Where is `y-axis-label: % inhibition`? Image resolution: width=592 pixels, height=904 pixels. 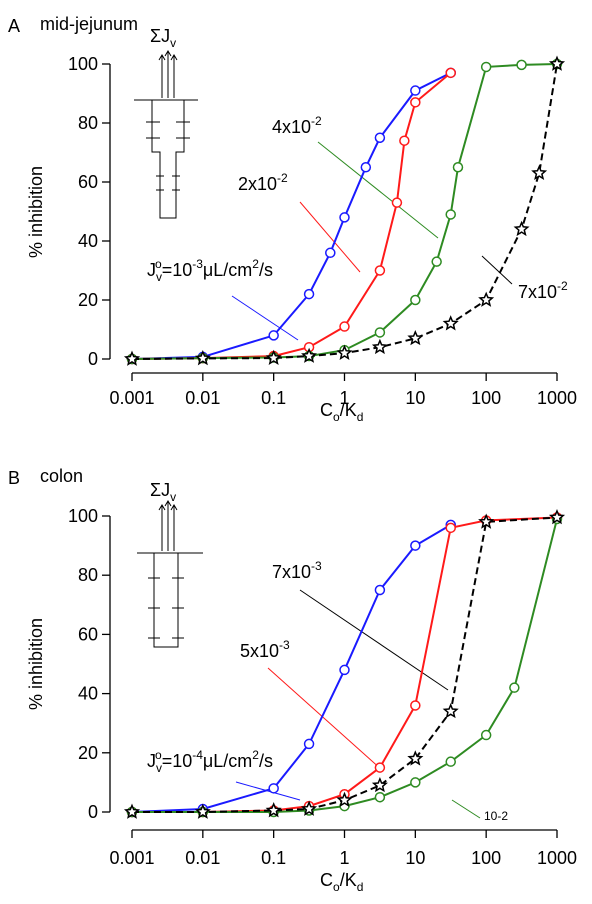 y-axis-label: % inhibition is located at coordinates (36, 212).